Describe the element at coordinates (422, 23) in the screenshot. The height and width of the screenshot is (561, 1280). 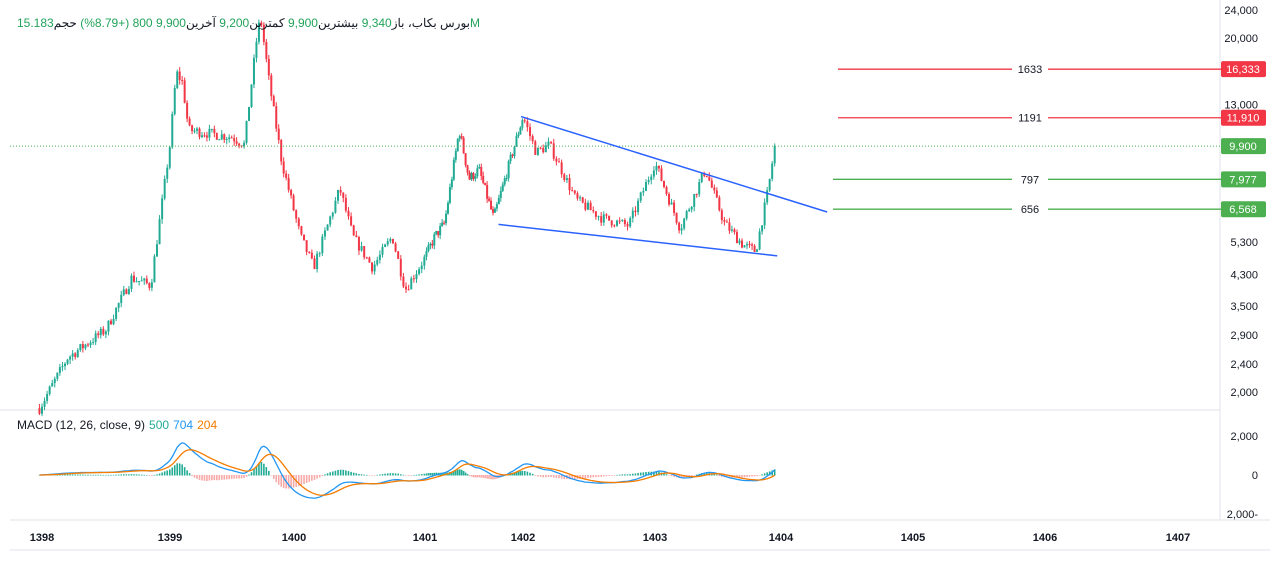
I see `symbol-company: بکاب،` at that location.